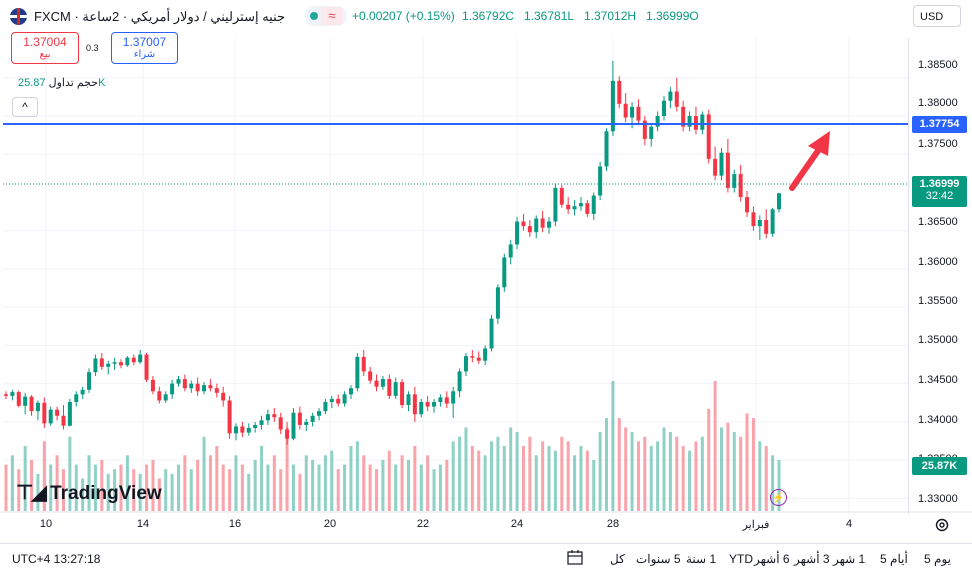 This screenshot has height=573, width=972. I want to click on buy-button: 1.37007 شراء, so click(144, 48).